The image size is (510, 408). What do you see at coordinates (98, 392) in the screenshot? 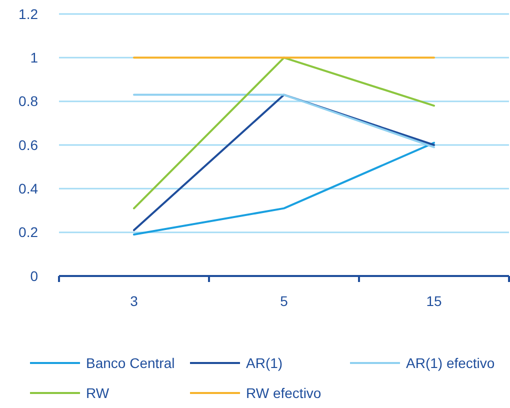
I see `legend-label: RW` at bounding box center [98, 392].